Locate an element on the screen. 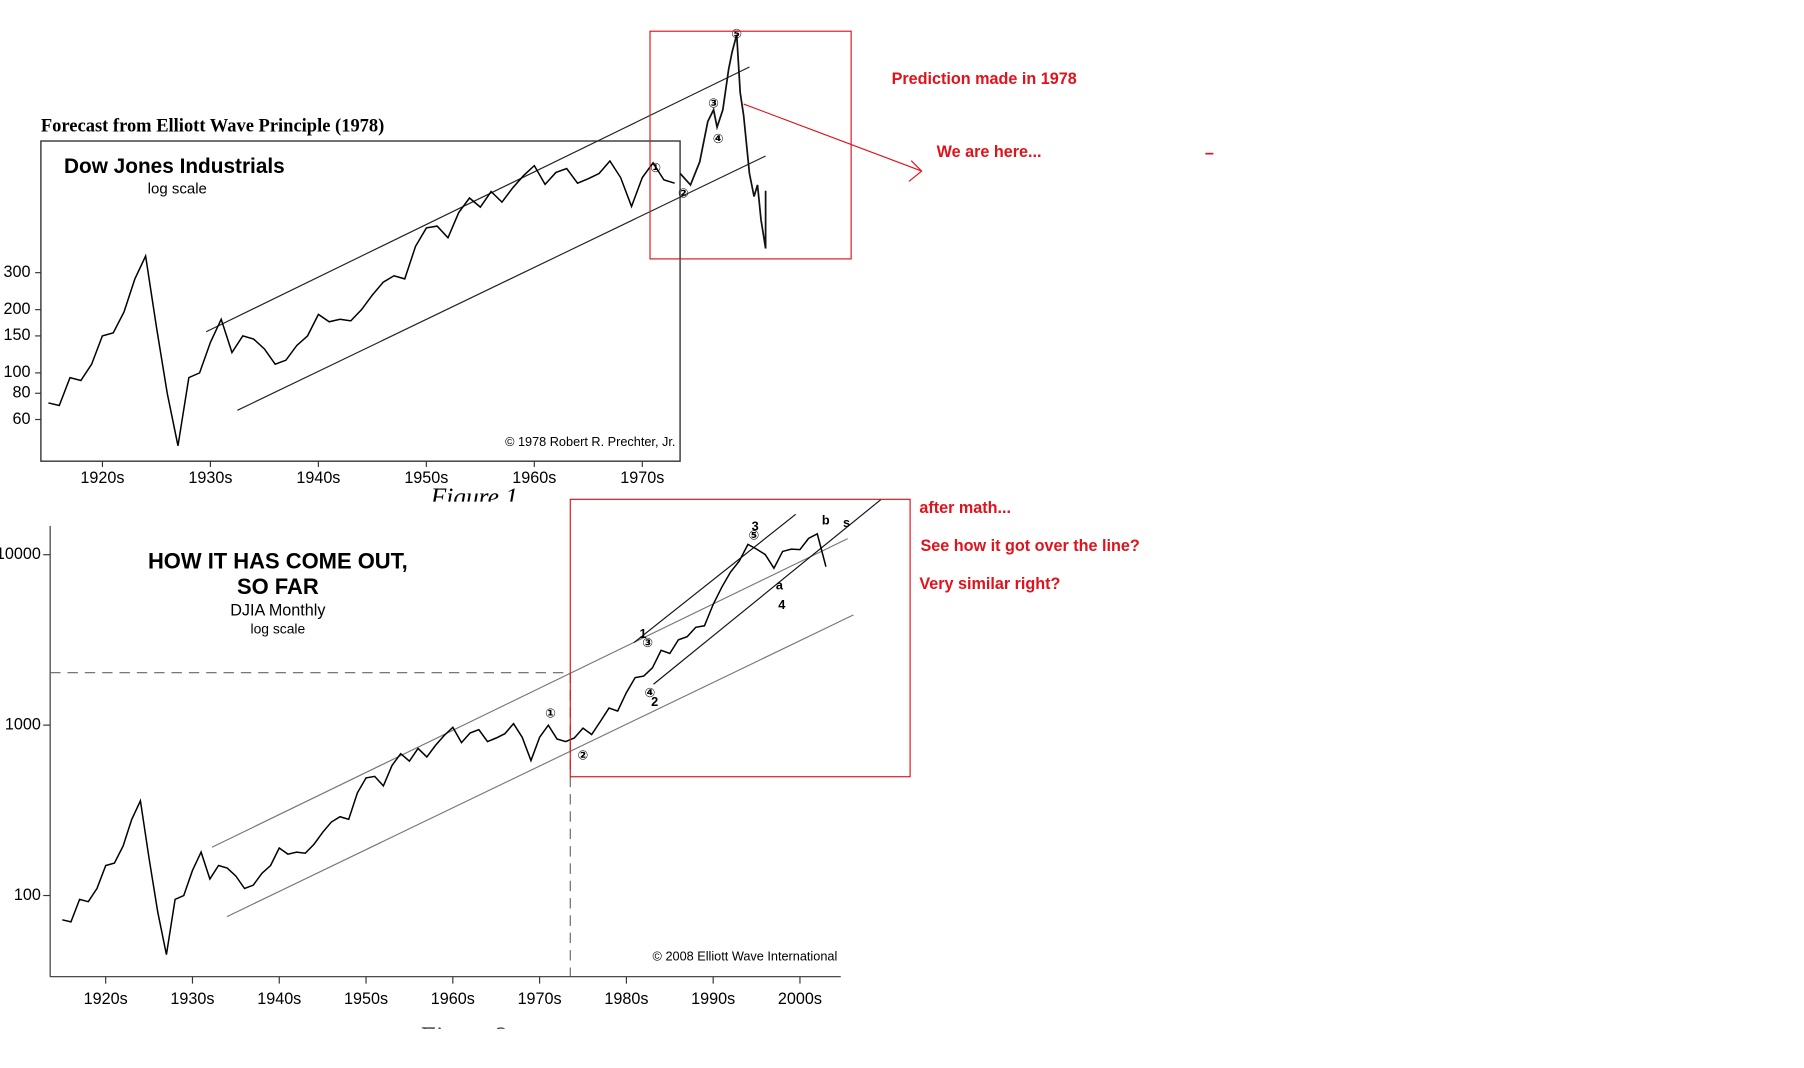 This screenshot has width=1804, height=1068. note: Very similar right? is located at coordinates (989, 584).